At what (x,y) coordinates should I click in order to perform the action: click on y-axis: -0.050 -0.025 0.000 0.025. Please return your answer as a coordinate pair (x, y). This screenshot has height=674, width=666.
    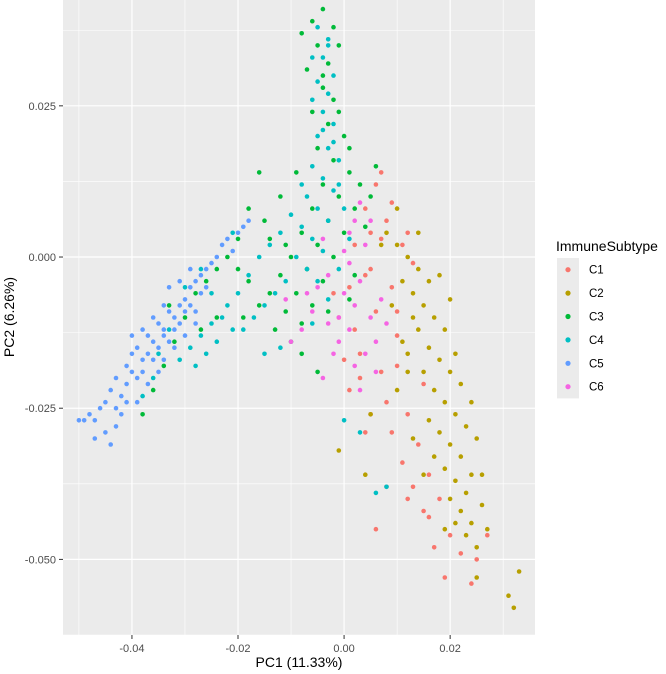
    Looking at the image, I should click on (44, 333).